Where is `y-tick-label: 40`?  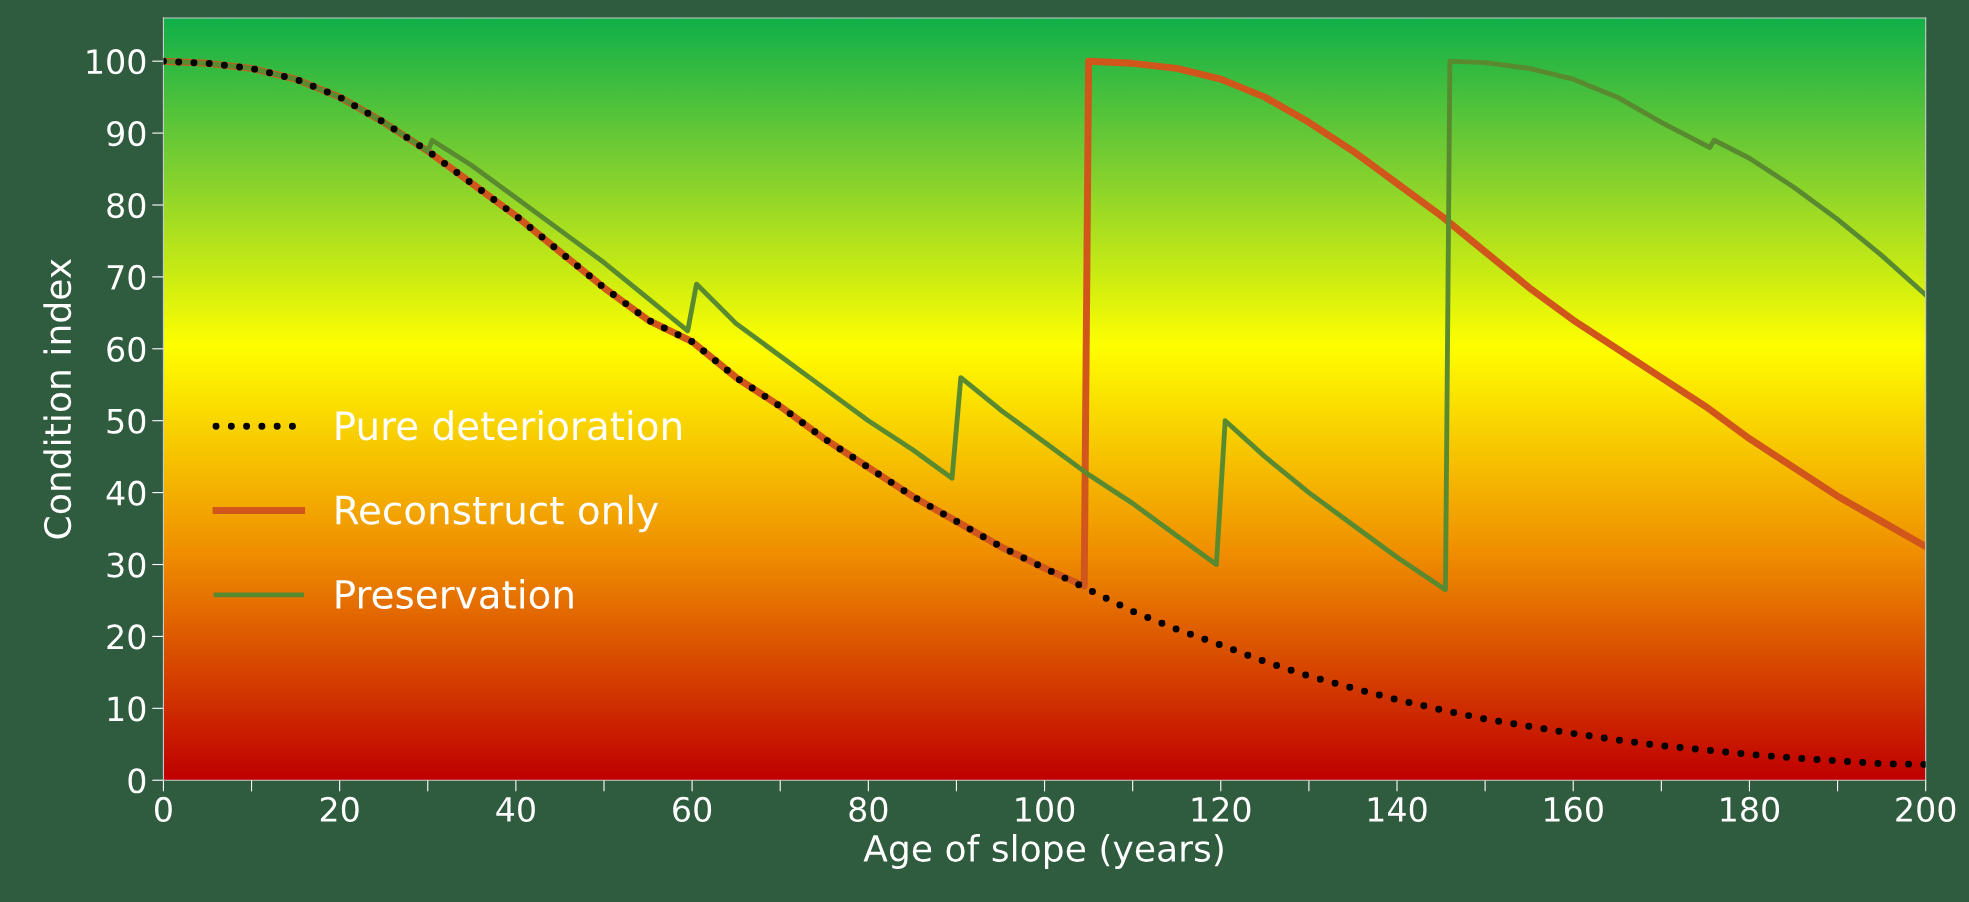
y-tick-label: 40 is located at coordinates (126, 493).